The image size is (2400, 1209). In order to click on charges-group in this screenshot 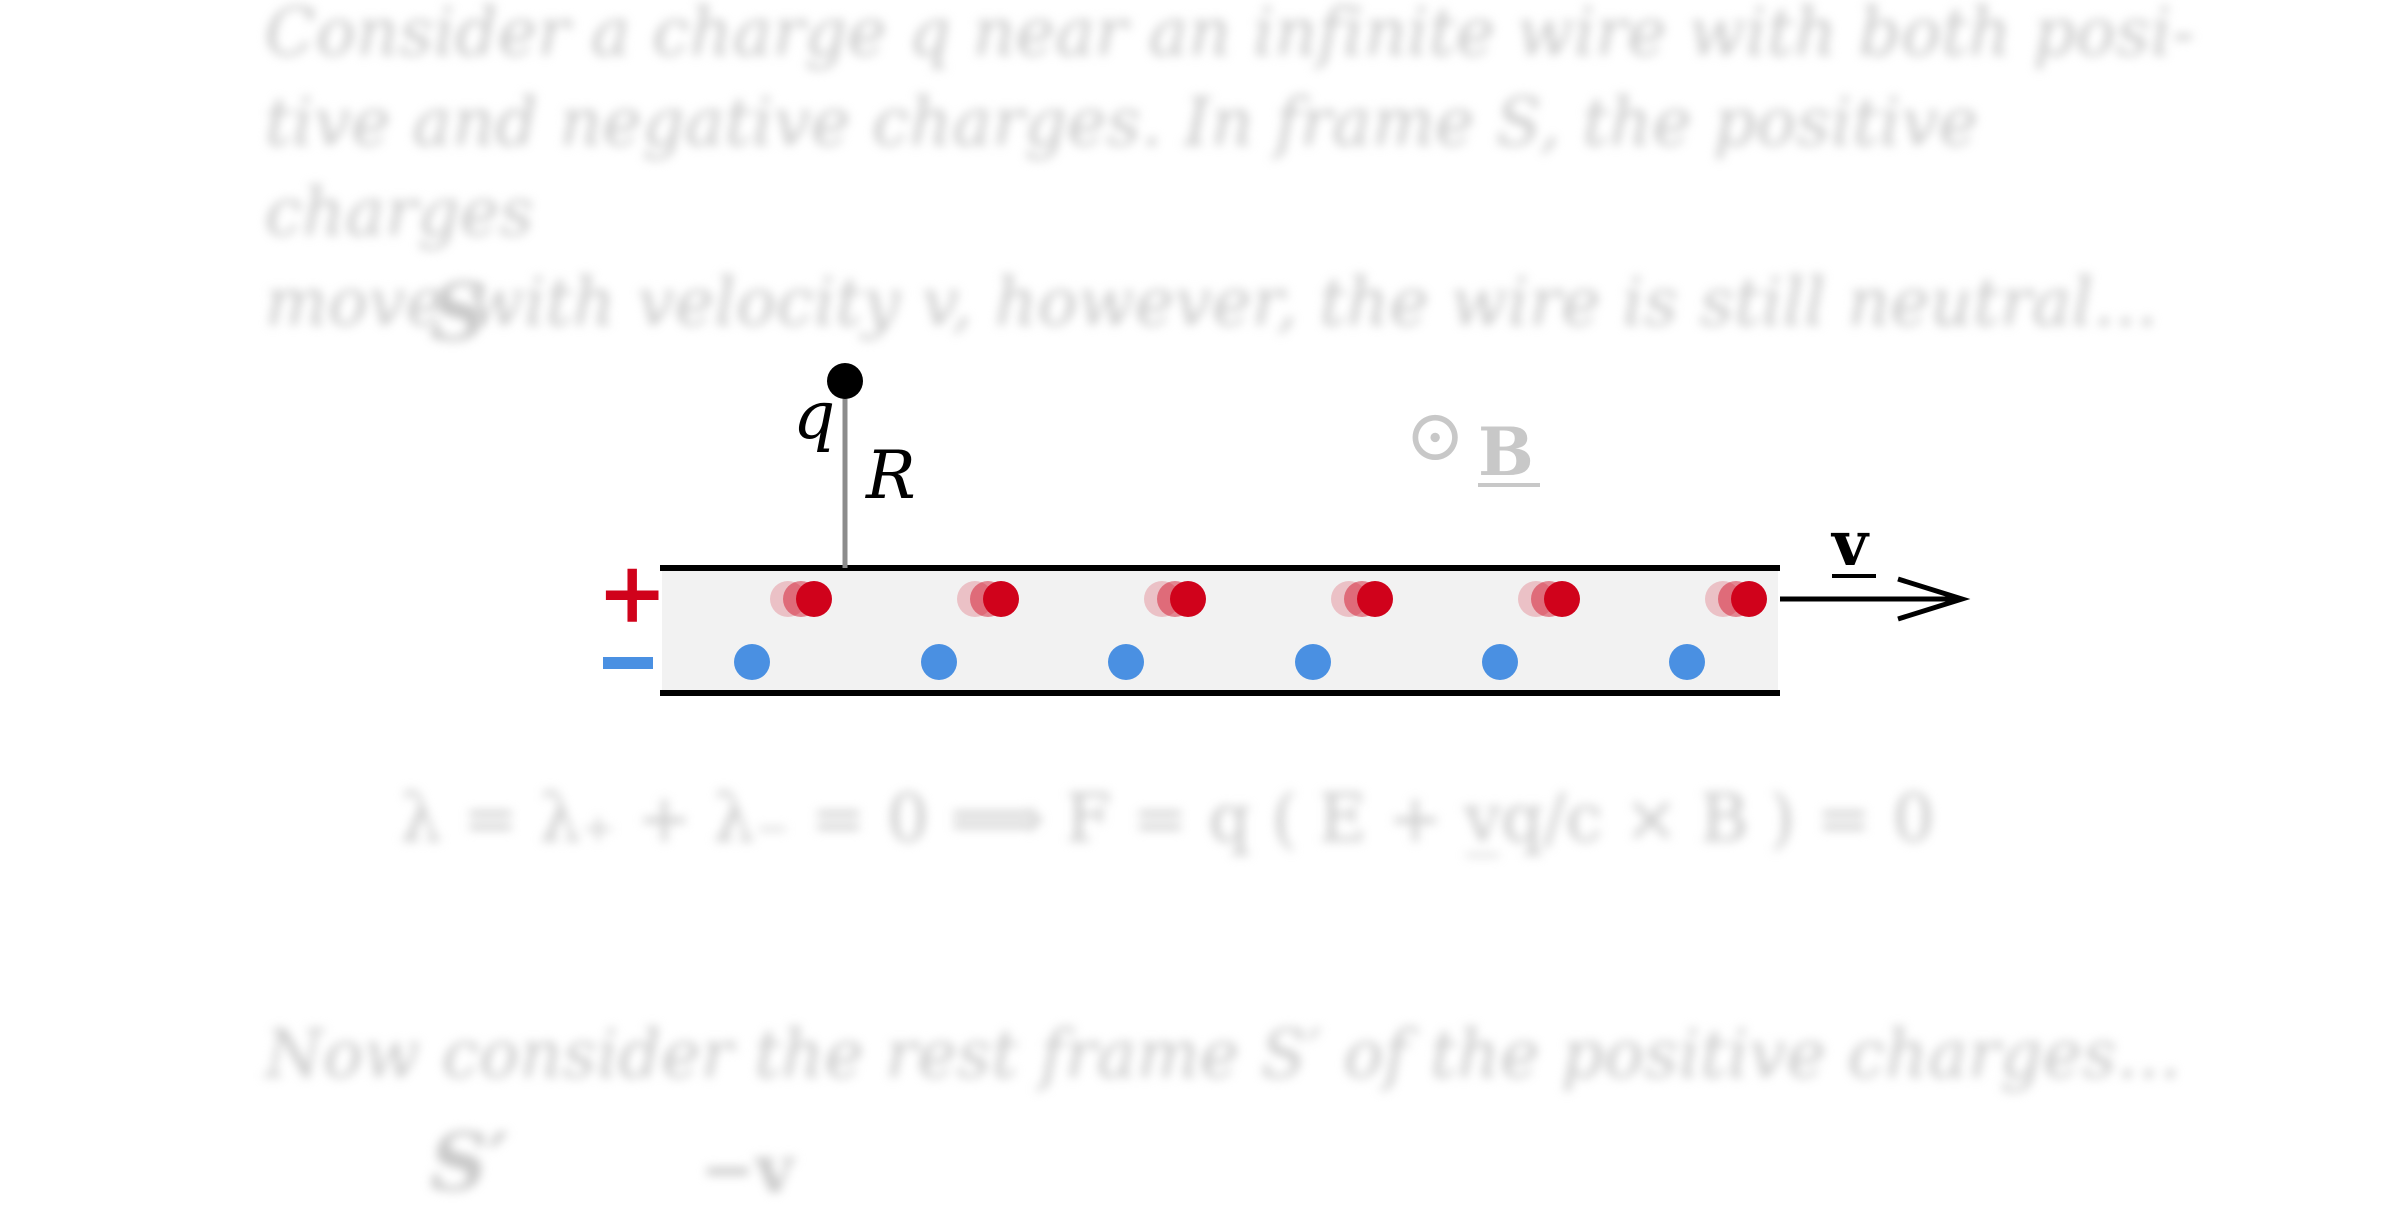, I will do `click(1250, 630)`.